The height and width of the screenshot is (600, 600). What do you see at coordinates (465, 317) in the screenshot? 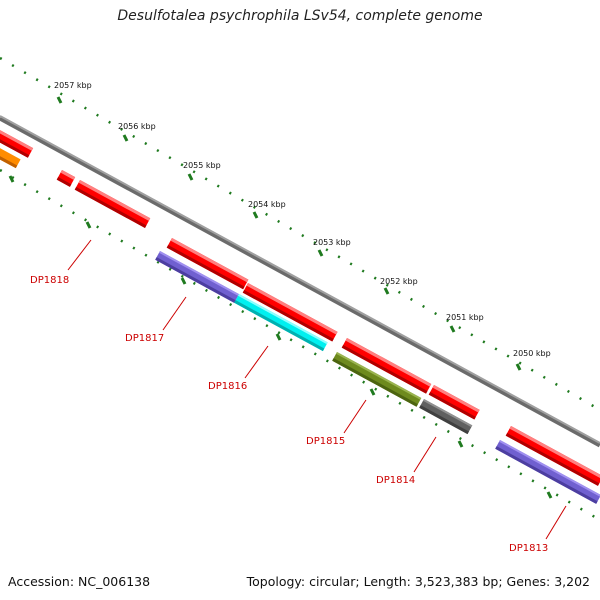
I see `ruler-label: 2051 kbp` at bounding box center [465, 317].